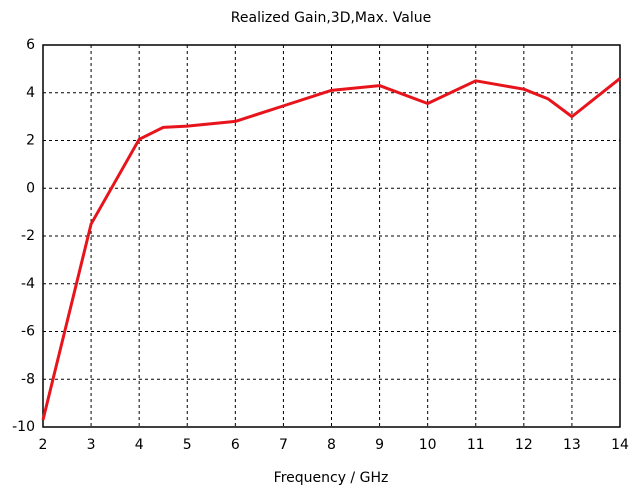 This screenshot has width=640, height=493. What do you see at coordinates (235, 445) in the screenshot?
I see `x-tick-label: 6` at bounding box center [235, 445].